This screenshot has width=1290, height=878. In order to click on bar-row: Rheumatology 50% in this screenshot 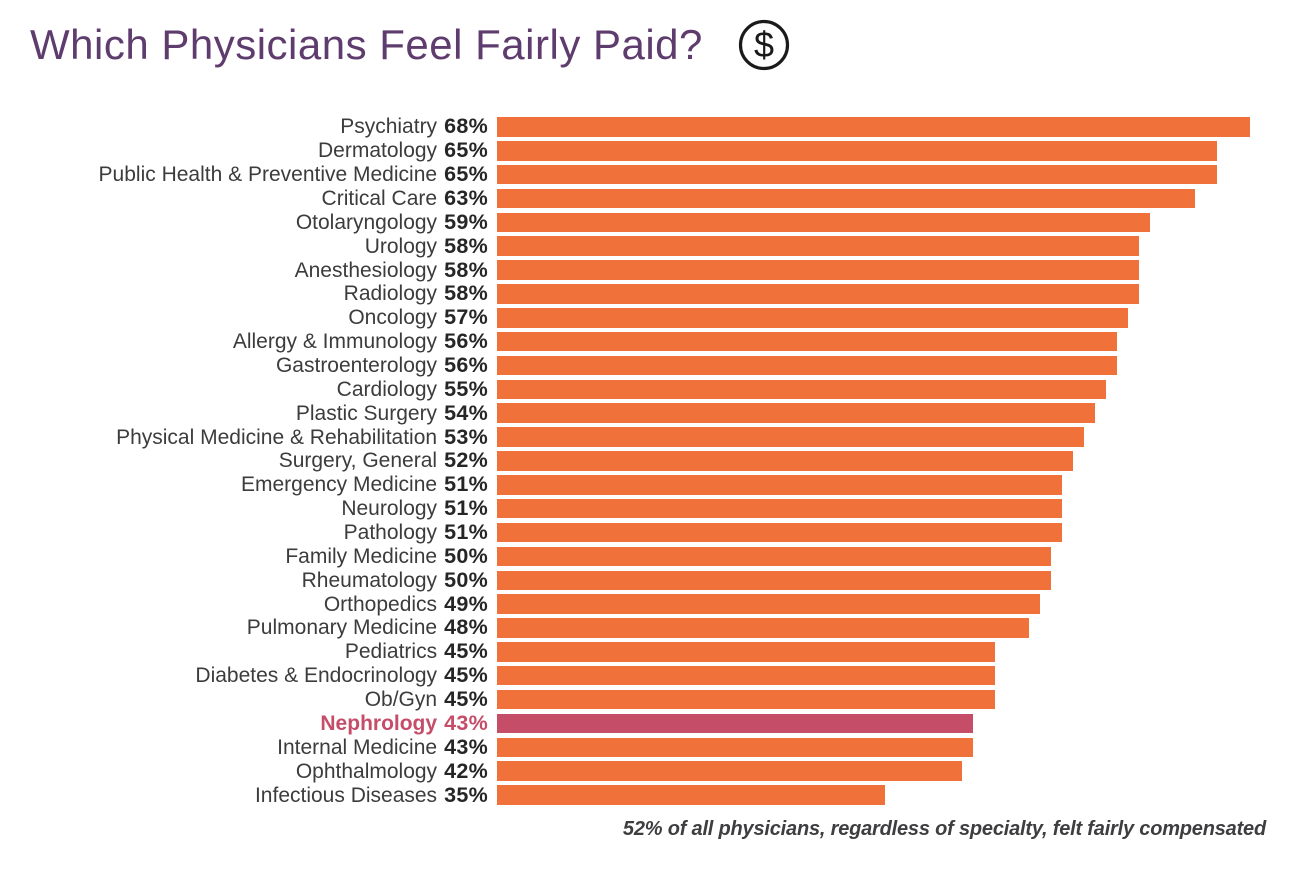, I will do `click(626, 580)`.